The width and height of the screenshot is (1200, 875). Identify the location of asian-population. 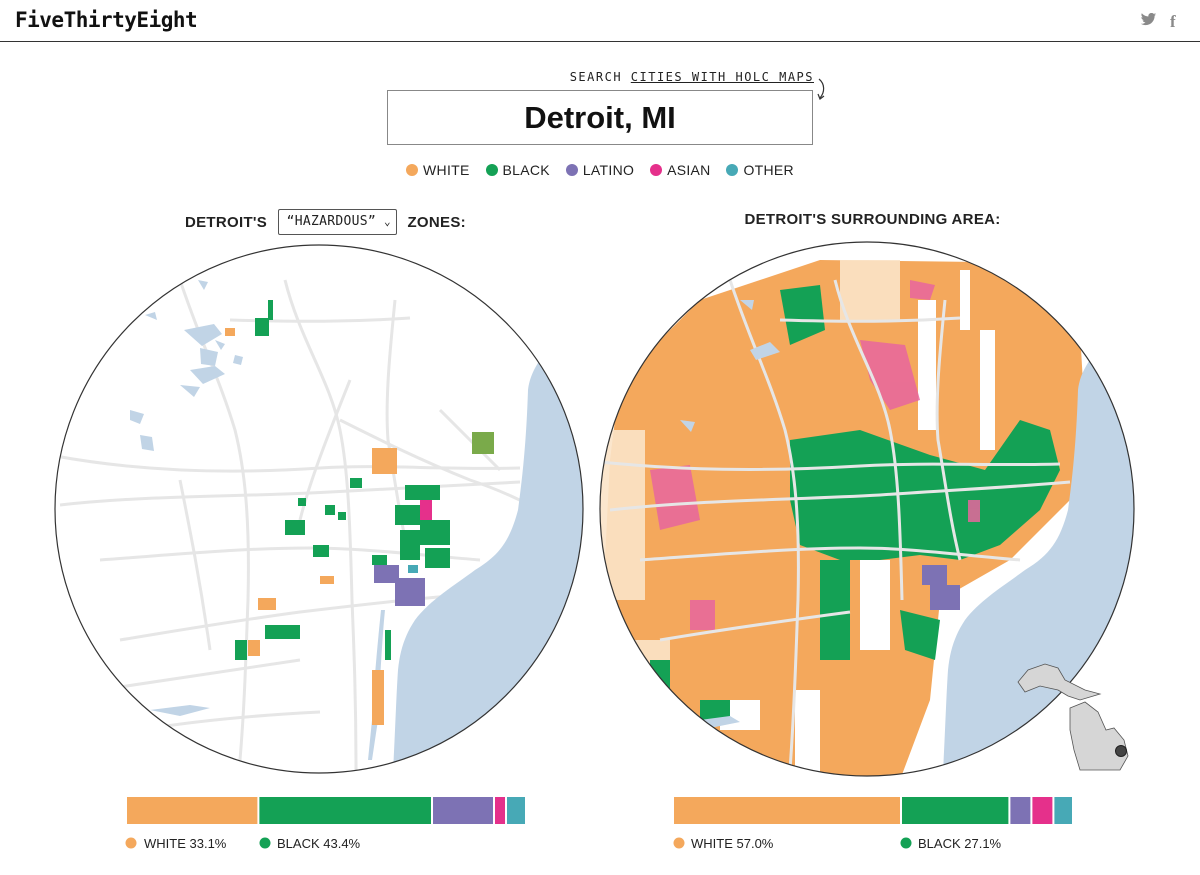
(815, 455).